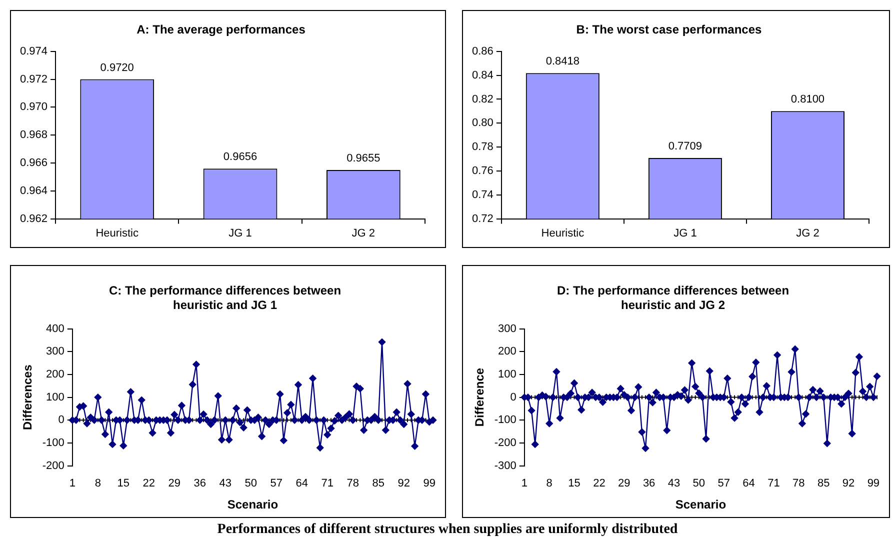  Describe the element at coordinates (669, 29) in the screenshot. I see `chart-title: B: The worst case performances` at that location.